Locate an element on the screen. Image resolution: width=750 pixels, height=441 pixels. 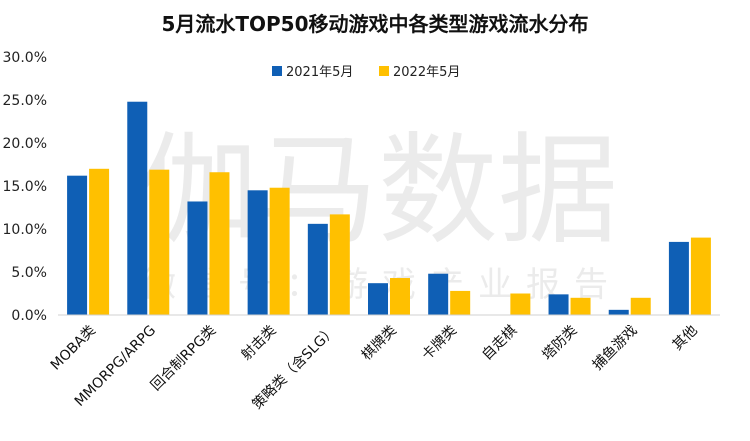
y-tick-label: 20.0% is located at coordinates (25, 144).